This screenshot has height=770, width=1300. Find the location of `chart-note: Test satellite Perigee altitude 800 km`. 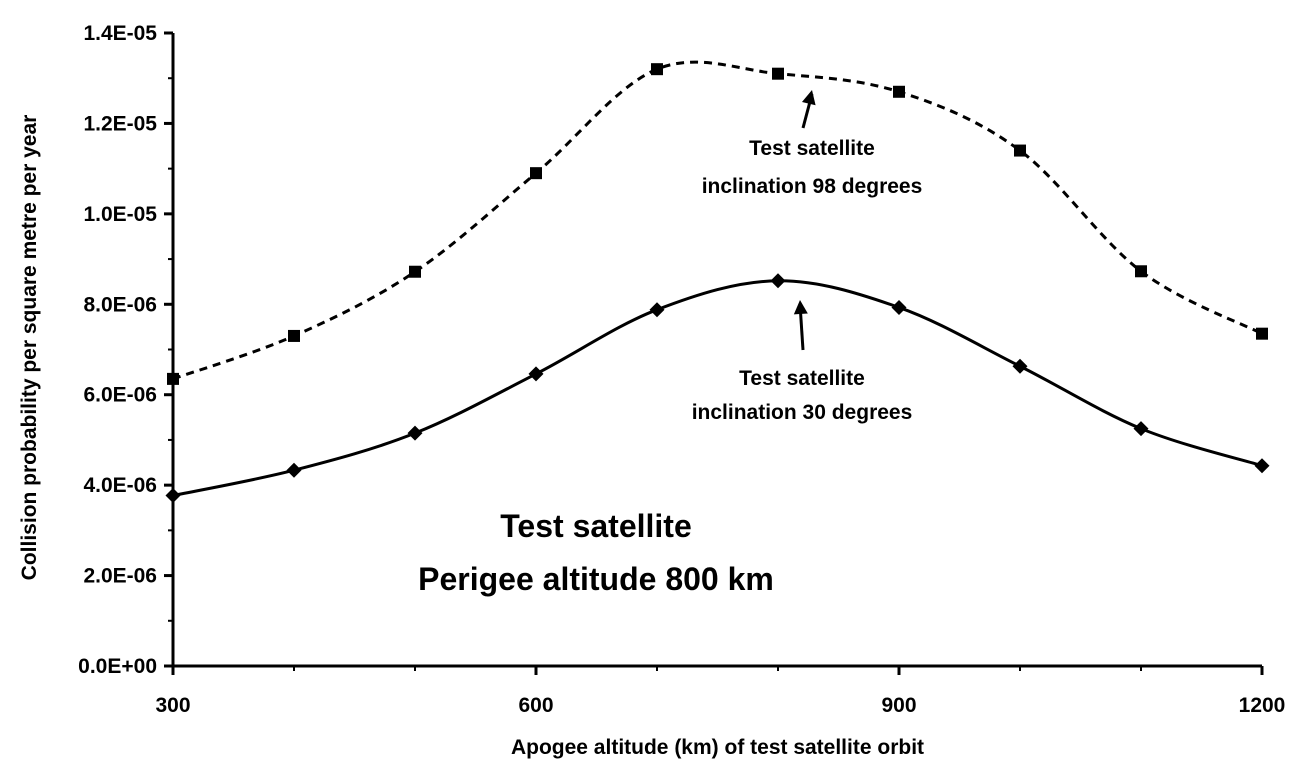

chart-note: Test satellite Perigee altitude 800 km is located at coordinates (596, 552).